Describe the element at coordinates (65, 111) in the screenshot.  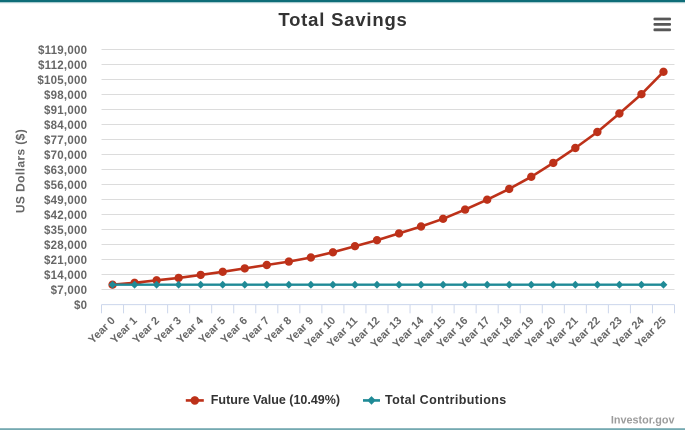
I see `svg-text: $91,000` at that location.